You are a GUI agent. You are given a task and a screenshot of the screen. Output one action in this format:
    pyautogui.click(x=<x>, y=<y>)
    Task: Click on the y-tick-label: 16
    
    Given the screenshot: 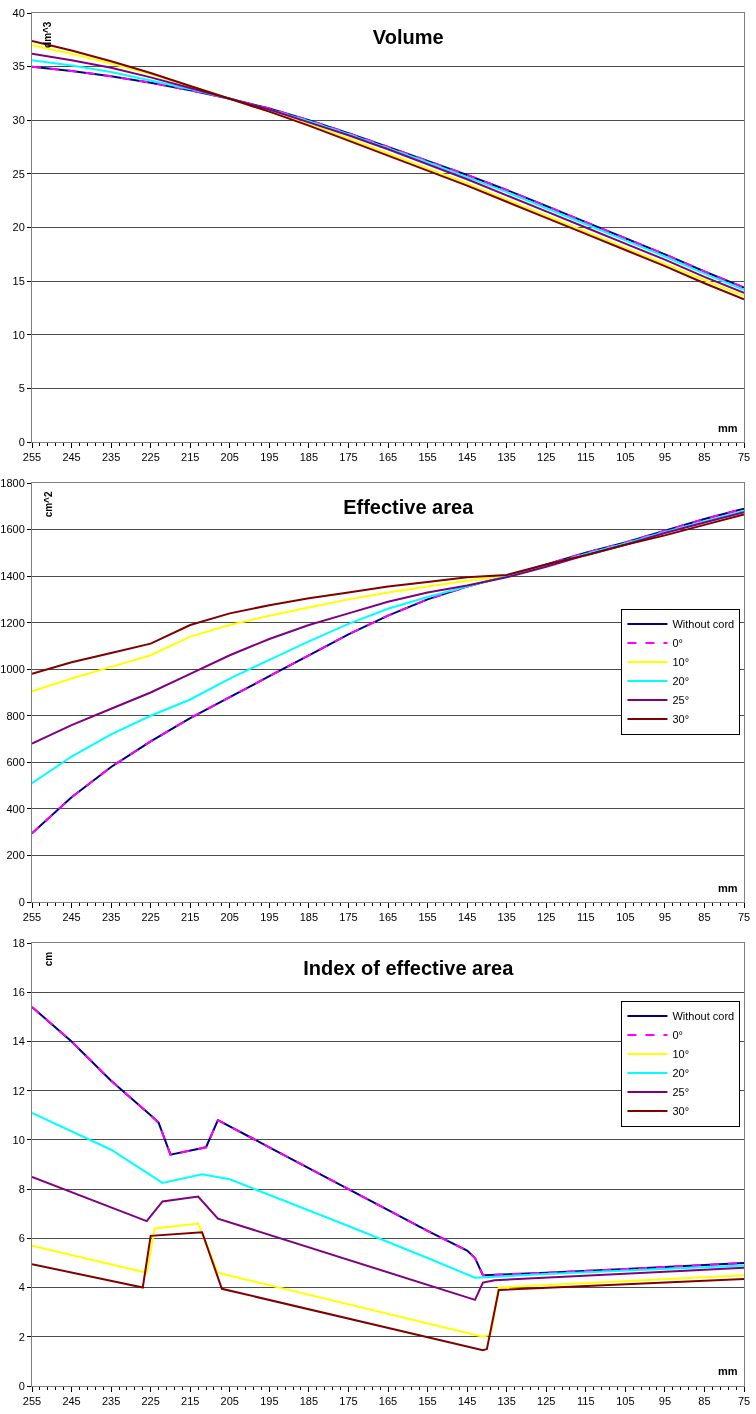 What is the action you would take?
    pyautogui.click(x=18, y=992)
    